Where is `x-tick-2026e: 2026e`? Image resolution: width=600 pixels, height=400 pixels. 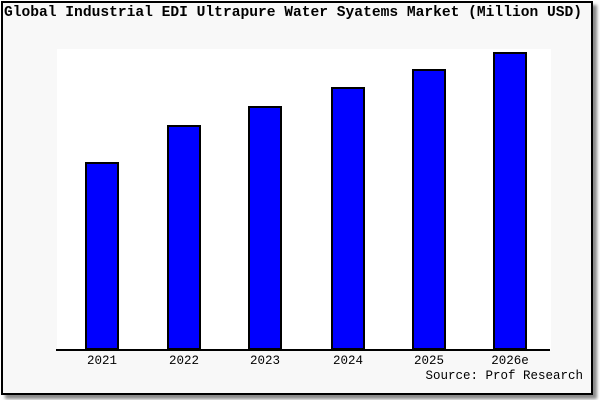
x-tick-2026e: 2026e is located at coordinates (510, 361).